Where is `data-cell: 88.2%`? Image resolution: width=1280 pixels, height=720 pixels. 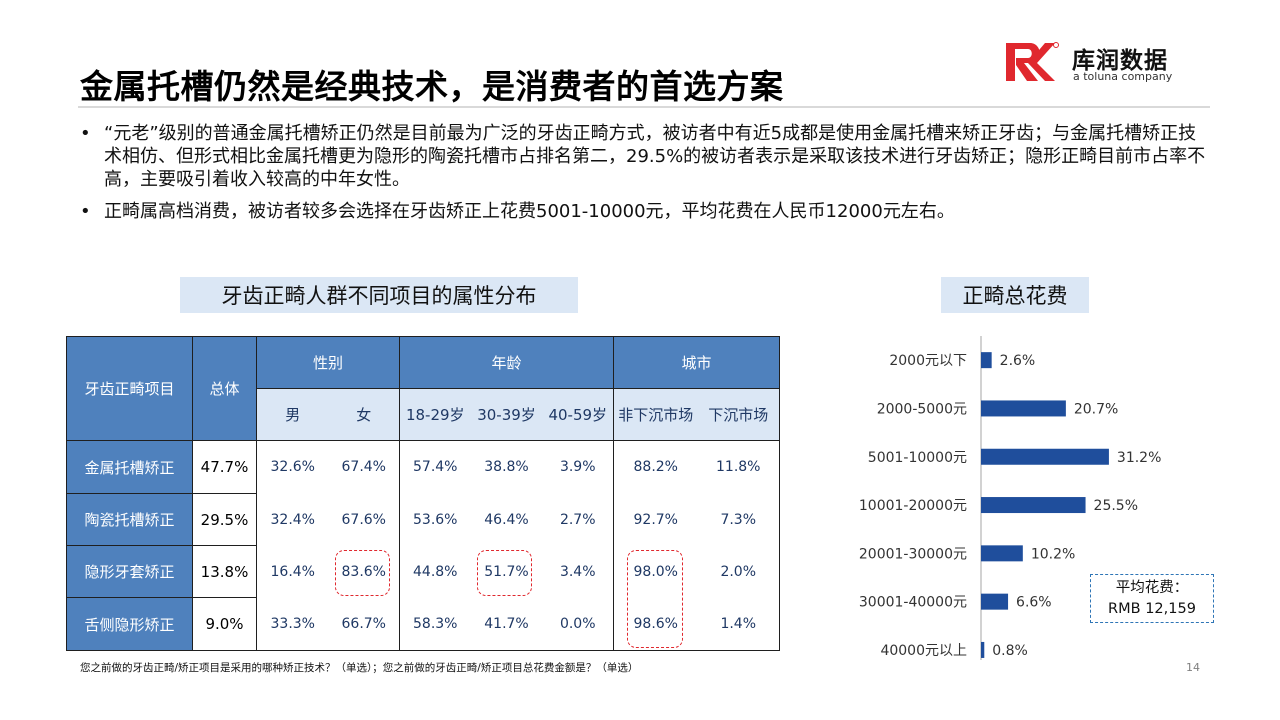
data-cell: 88.2% is located at coordinates (655, 467).